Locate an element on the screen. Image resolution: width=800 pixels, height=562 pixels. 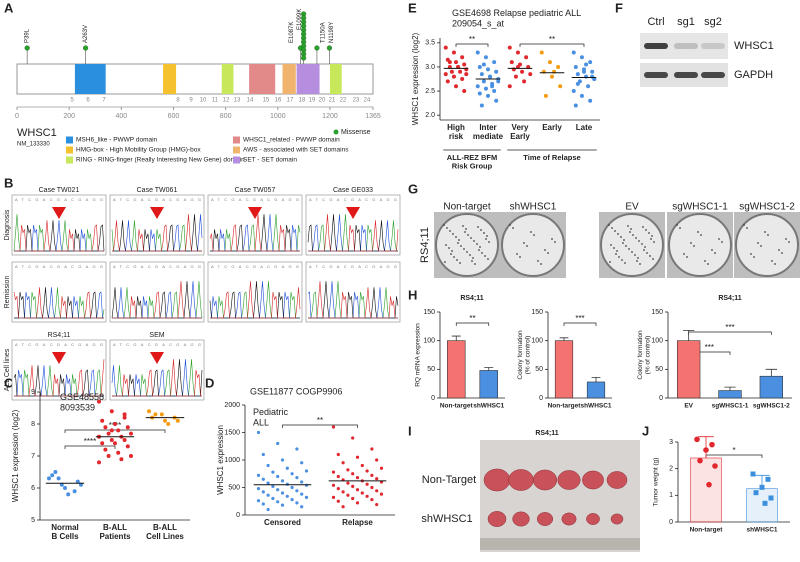
mutation-dot is located at coordinates (85, 48).